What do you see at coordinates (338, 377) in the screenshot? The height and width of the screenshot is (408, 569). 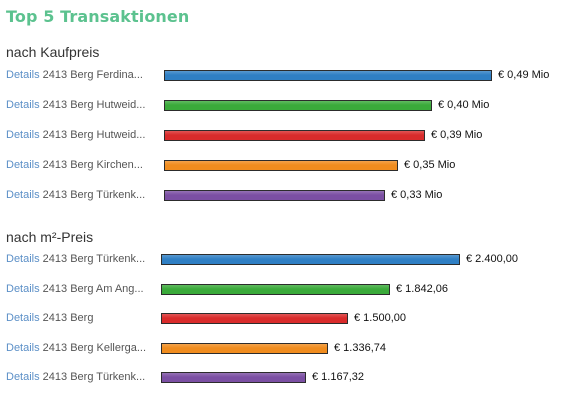 I see `chart1-value-label-4: € 1.167,32` at bounding box center [338, 377].